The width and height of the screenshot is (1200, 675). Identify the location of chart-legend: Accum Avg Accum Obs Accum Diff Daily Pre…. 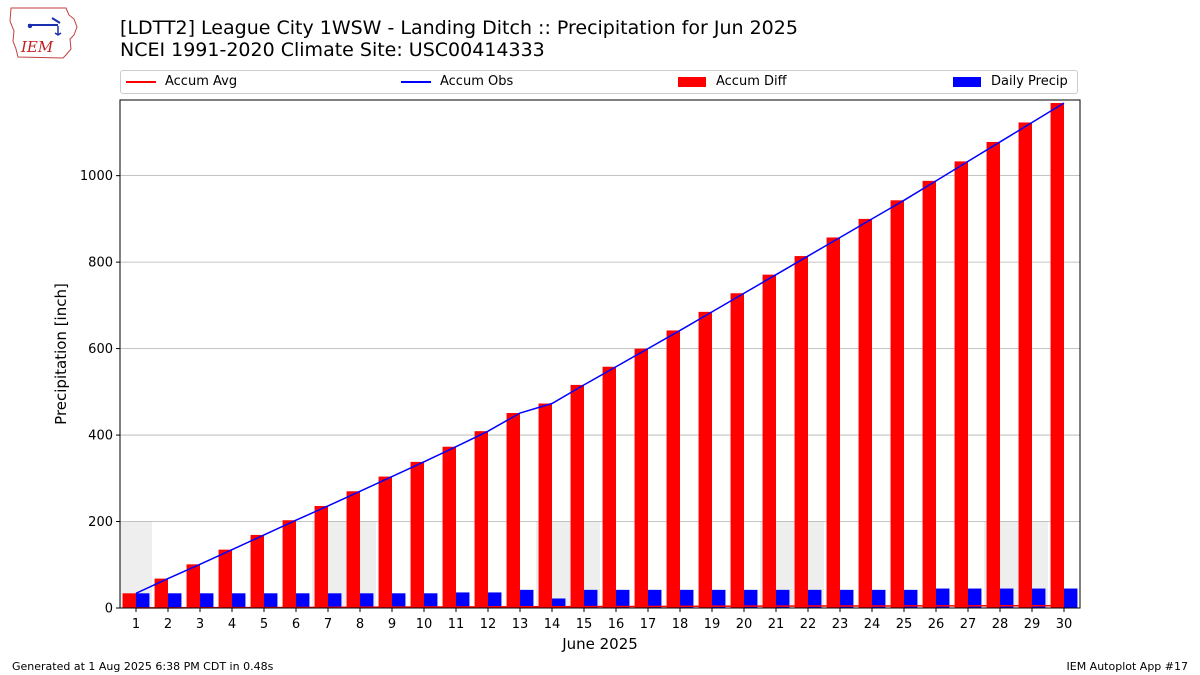
(599, 82).